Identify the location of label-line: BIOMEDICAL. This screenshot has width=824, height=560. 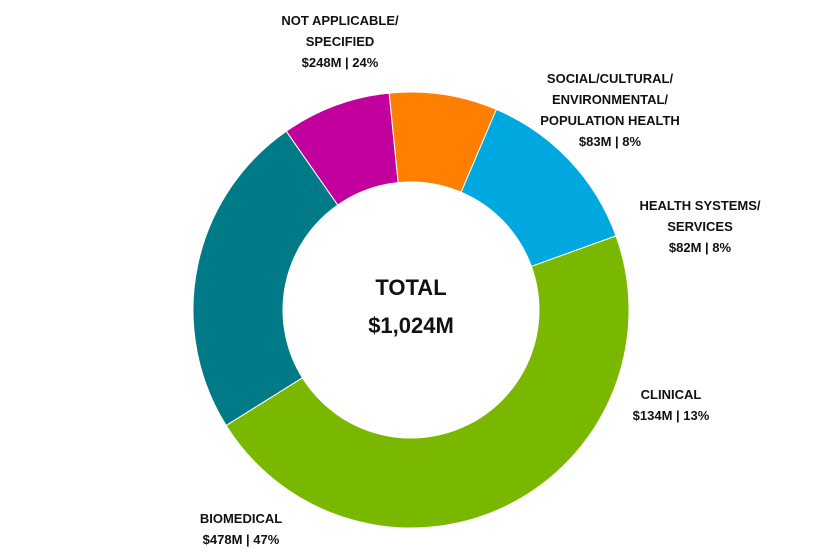
(241, 518).